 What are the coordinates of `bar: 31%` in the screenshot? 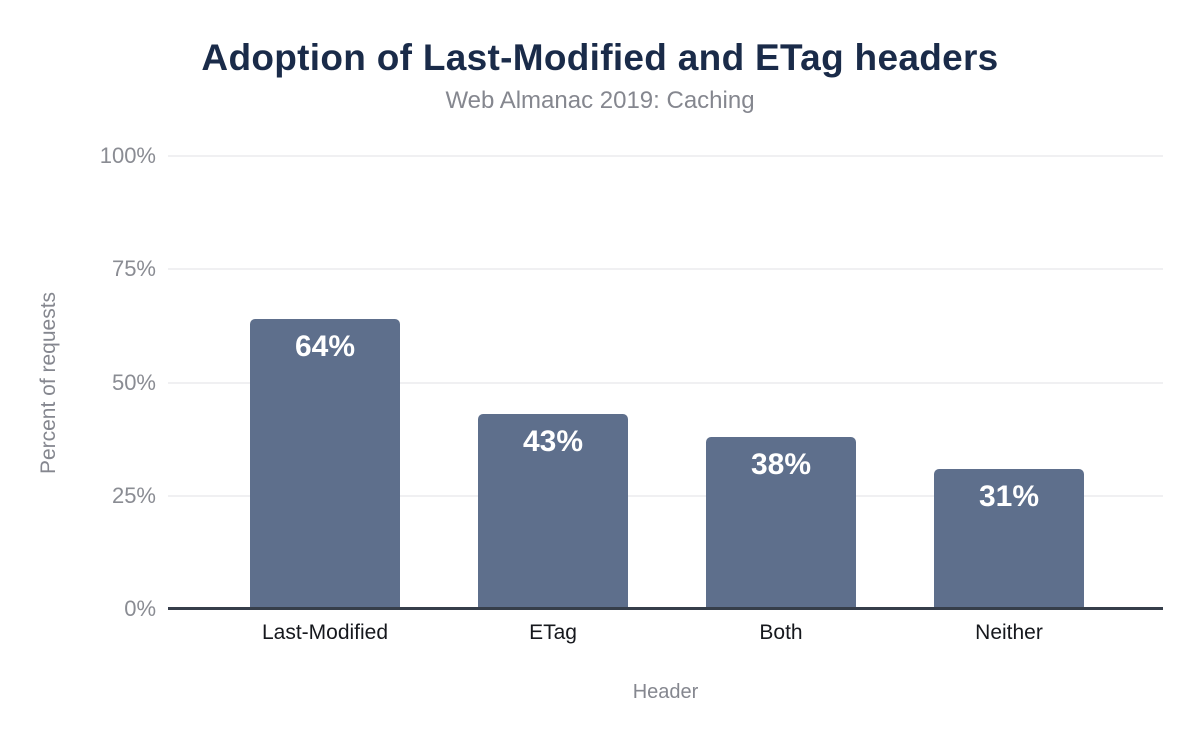 It's located at (1009, 538).